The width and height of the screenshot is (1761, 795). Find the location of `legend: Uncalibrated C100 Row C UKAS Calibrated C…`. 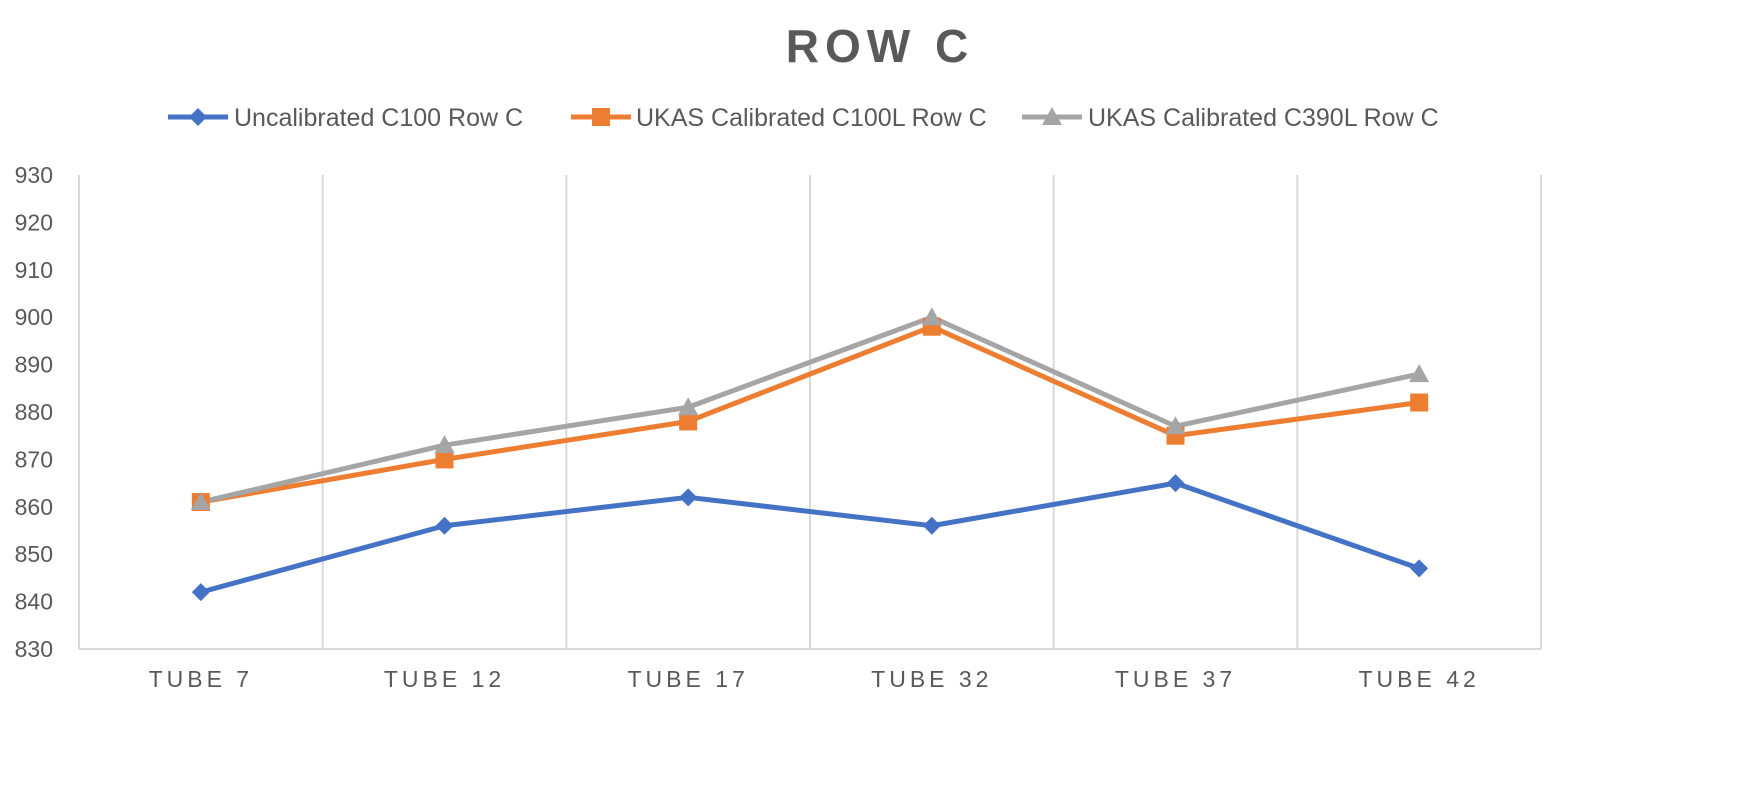

legend: Uncalibrated C100 Row C UKAS Calibrated C… is located at coordinates (803, 118).